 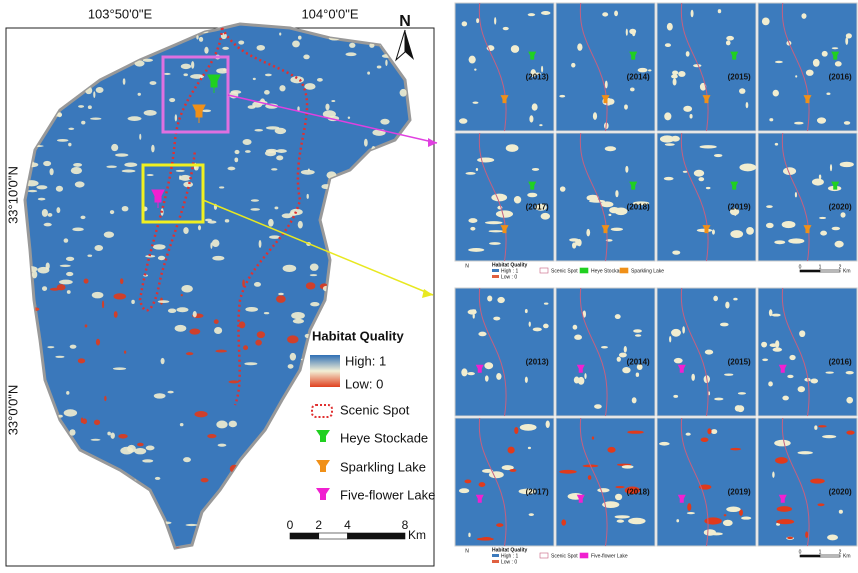 What do you see at coordinates (323, 466) in the screenshot?
I see `legend-sparkling-icon` at bounding box center [323, 466].